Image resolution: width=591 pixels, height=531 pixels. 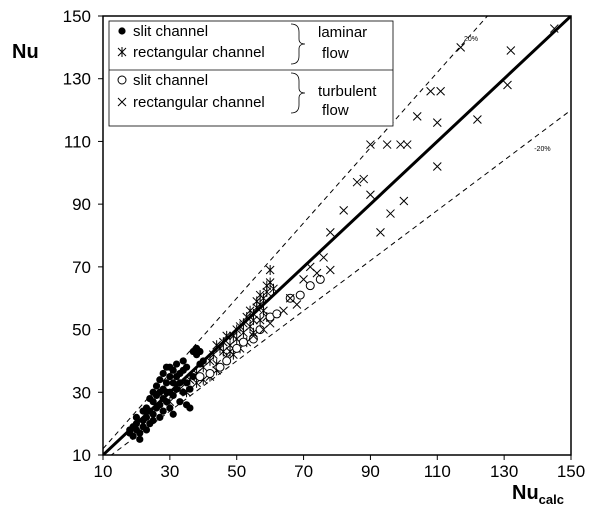 What do you see at coordinates (81, 204) in the screenshot?
I see `y-tick-label-4: 90` at bounding box center [81, 204].